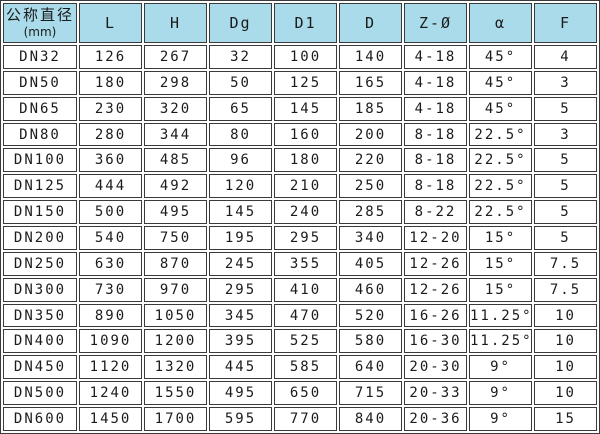 The height and width of the screenshot is (434, 600). I want to click on table-cell: 20-30, so click(435, 367).